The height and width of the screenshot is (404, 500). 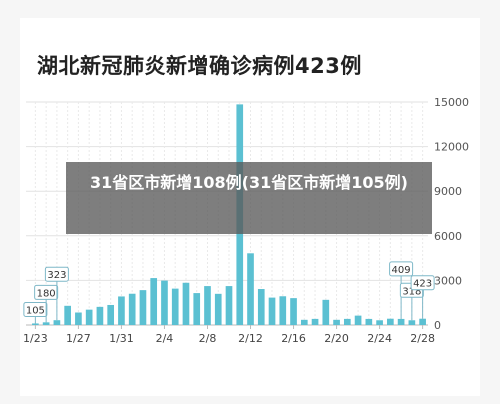 I want to click on y-tick-label: 3000, so click(x=448, y=280).